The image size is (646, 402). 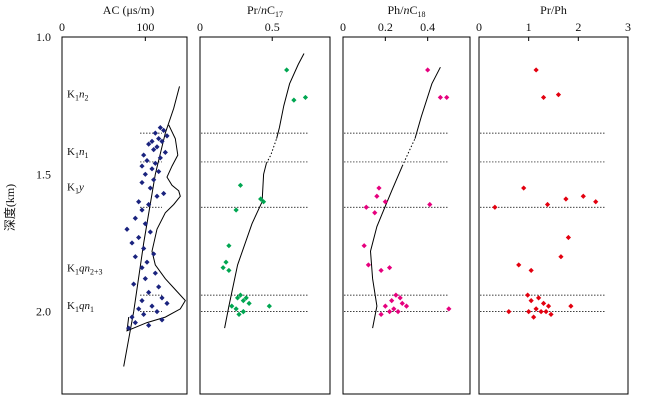 What do you see at coordinates (427, 27) in the screenshot?
I see `x-tick-label: 0.4` at bounding box center [427, 27].